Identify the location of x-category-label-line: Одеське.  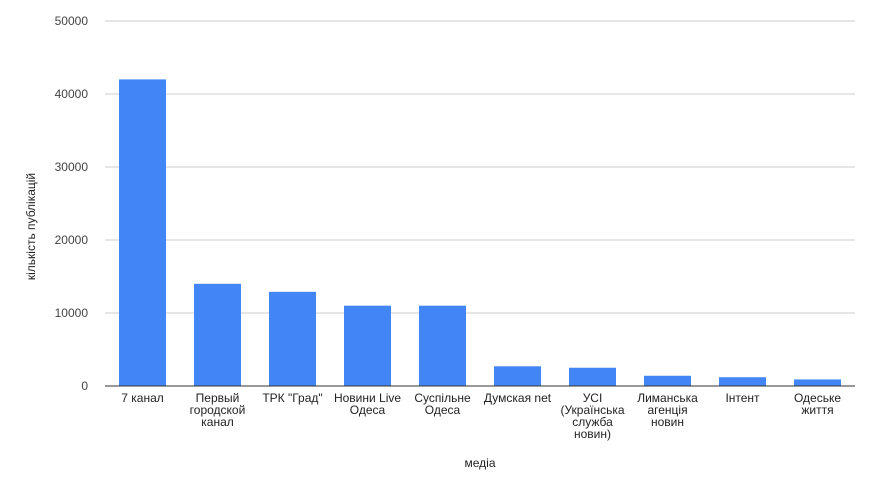
(817, 398).